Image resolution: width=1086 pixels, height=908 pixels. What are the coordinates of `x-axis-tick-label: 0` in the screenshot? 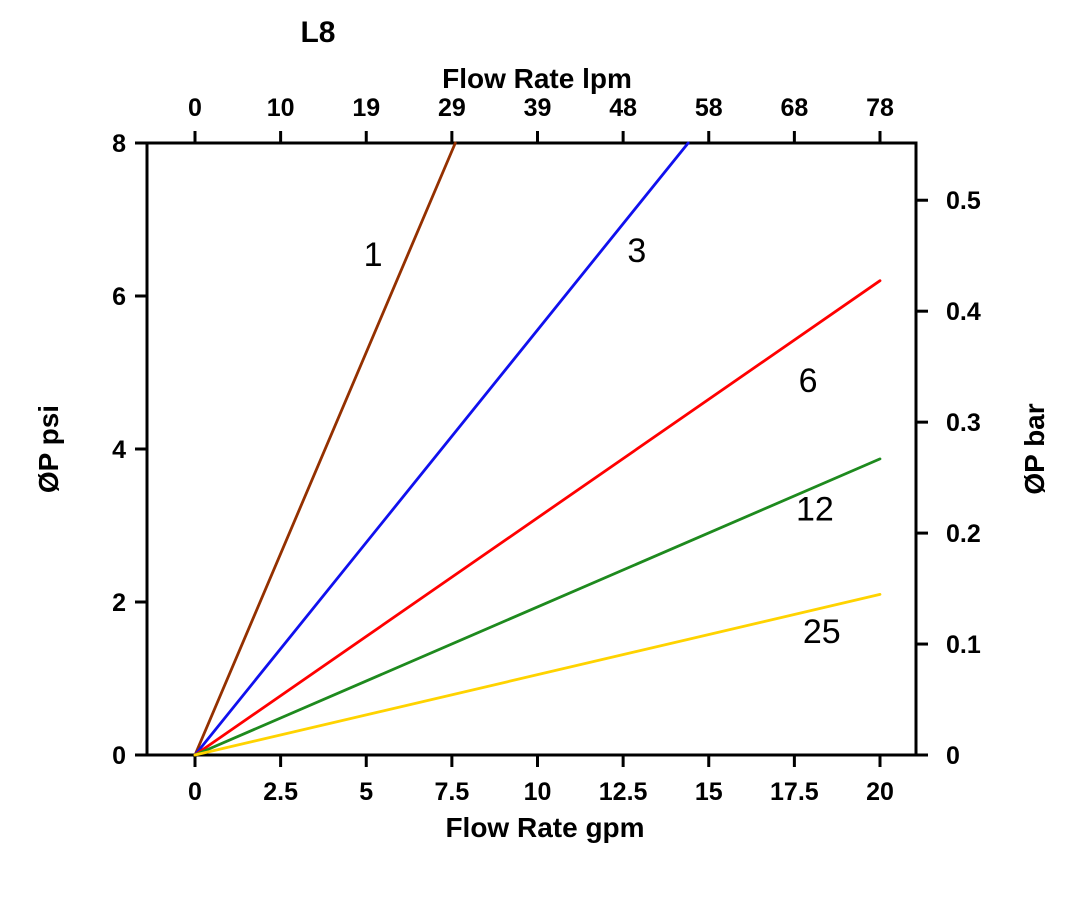 It's located at (195, 792).